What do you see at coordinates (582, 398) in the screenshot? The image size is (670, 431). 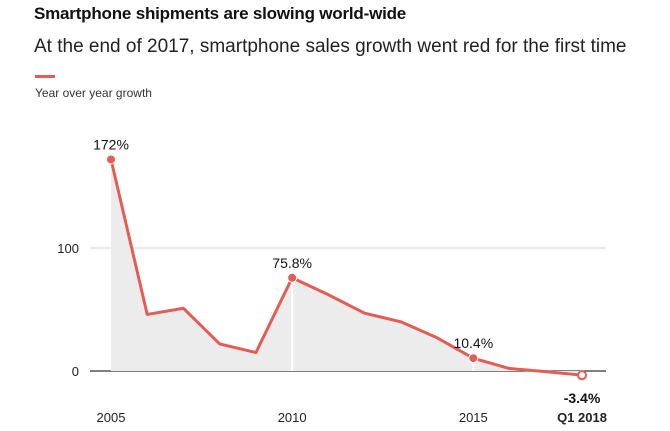 I see `data-label-2018: -3.4%` at bounding box center [582, 398].